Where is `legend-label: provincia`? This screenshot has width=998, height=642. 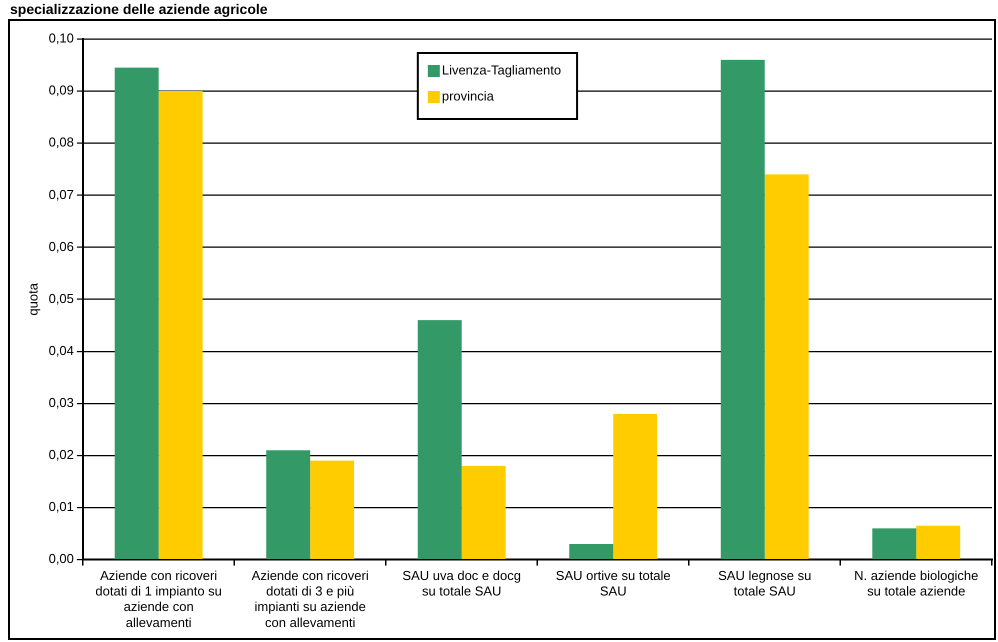
legend-label: provincia is located at coordinates (468, 96).